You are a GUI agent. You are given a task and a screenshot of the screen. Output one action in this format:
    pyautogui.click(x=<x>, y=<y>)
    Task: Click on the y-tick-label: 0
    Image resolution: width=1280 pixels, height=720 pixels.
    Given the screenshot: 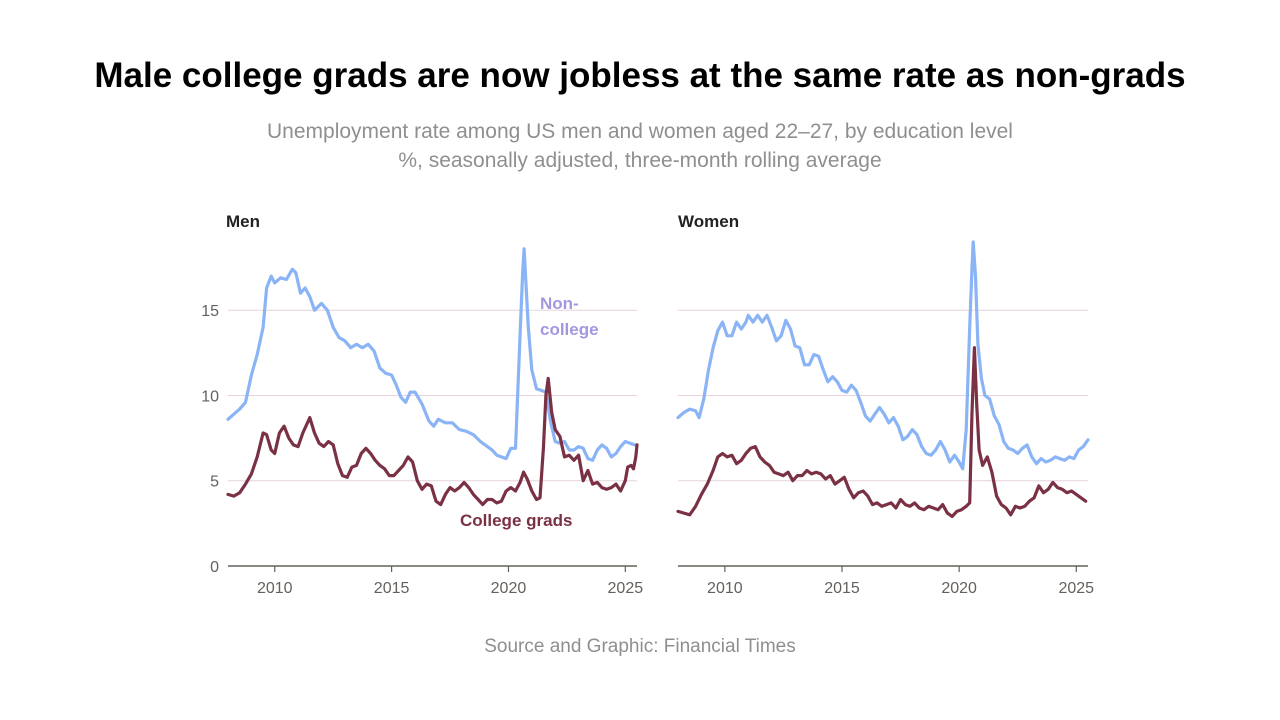 What is the action you would take?
    pyautogui.click(x=214, y=567)
    